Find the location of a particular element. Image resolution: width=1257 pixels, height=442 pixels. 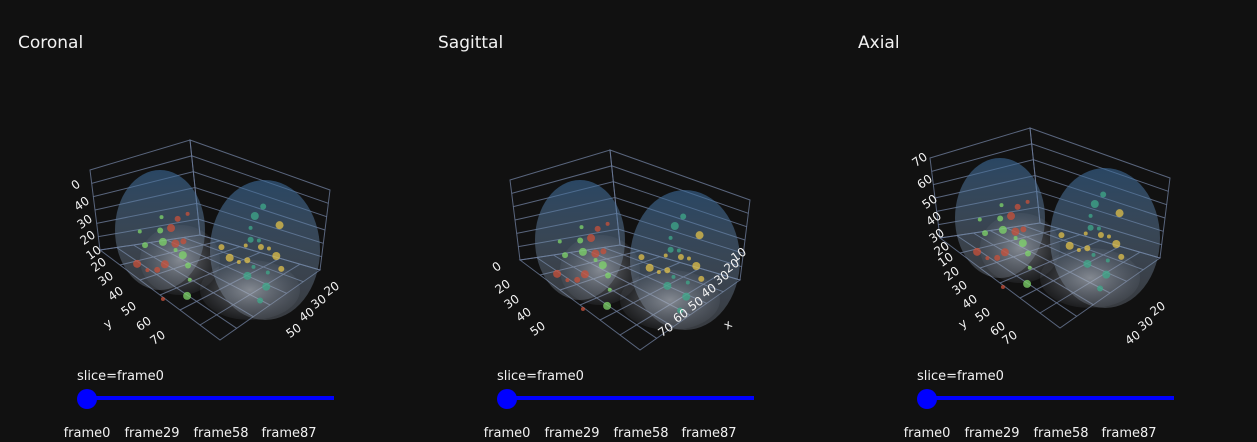

panel-title: Sagittal is located at coordinates (470, 43).